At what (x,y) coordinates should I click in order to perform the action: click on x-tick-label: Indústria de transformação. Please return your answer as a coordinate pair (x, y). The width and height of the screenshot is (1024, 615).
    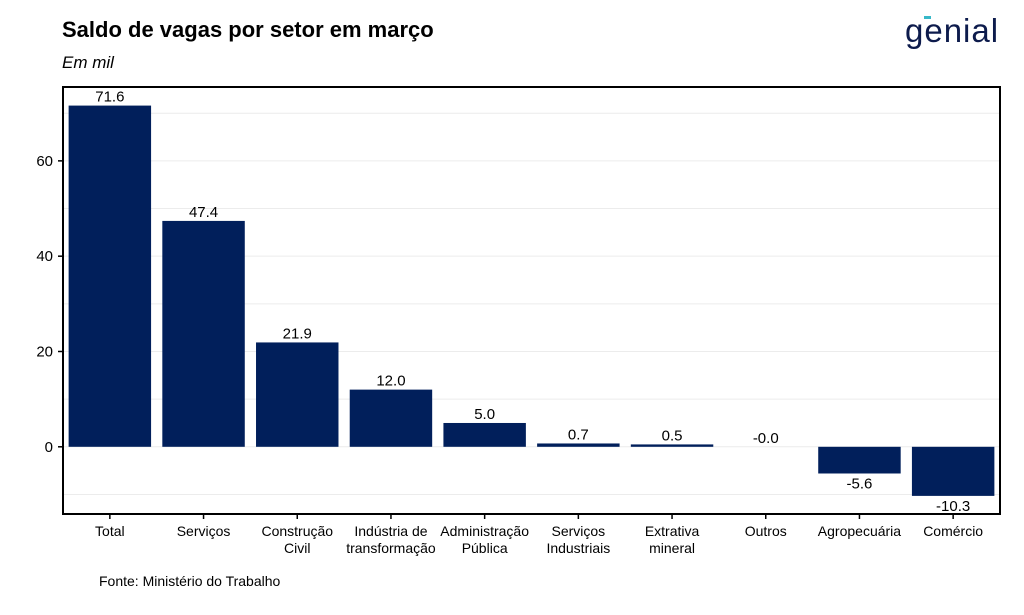
    Looking at the image, I should click on (391, 539).